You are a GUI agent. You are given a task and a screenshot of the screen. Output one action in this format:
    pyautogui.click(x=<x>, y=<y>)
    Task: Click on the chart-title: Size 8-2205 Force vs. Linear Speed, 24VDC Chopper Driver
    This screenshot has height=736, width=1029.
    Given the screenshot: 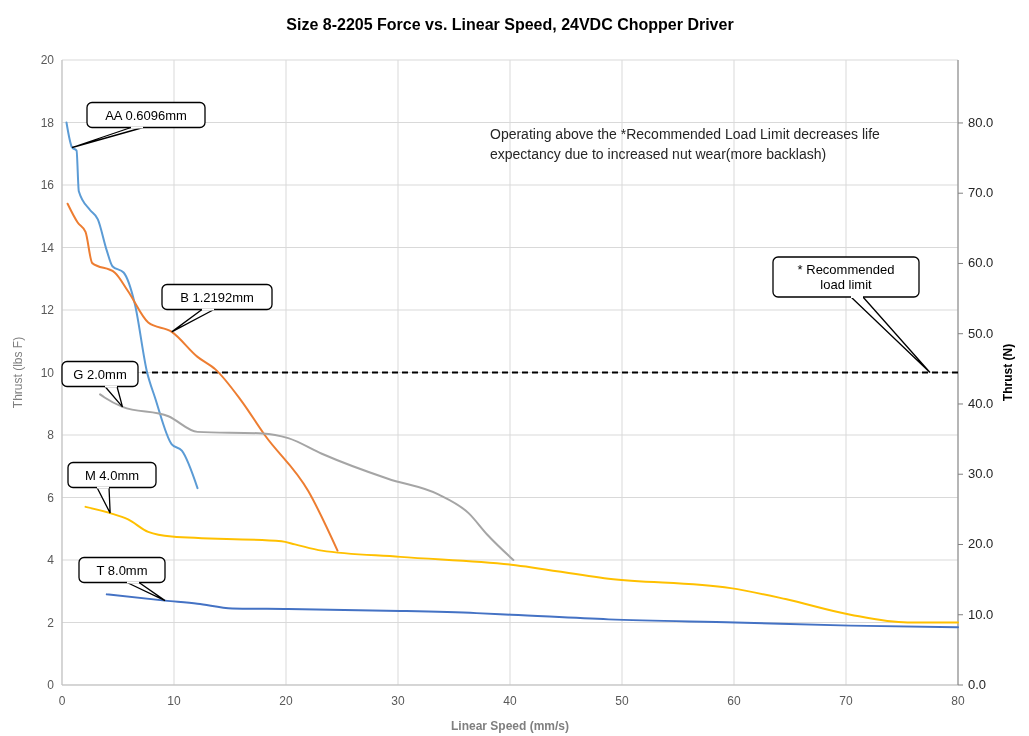 What is the action you would take?
    pyautogui.click(x=510, y=24)
    